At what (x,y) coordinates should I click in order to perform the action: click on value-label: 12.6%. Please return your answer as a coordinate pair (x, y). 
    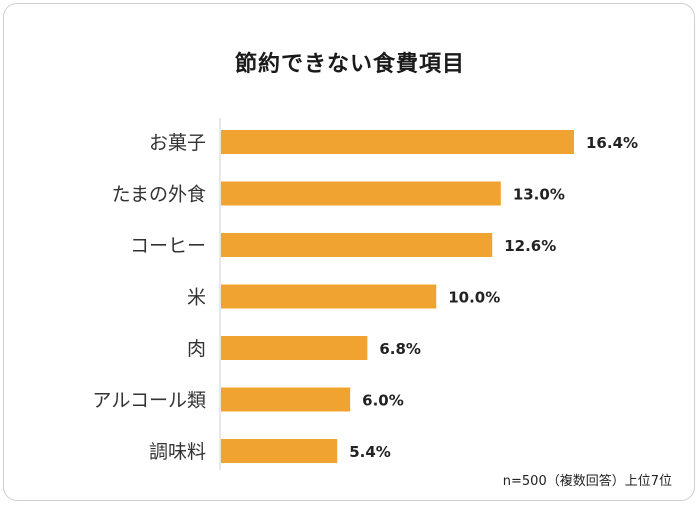
    Looking at the image, I should click on (530, 246).